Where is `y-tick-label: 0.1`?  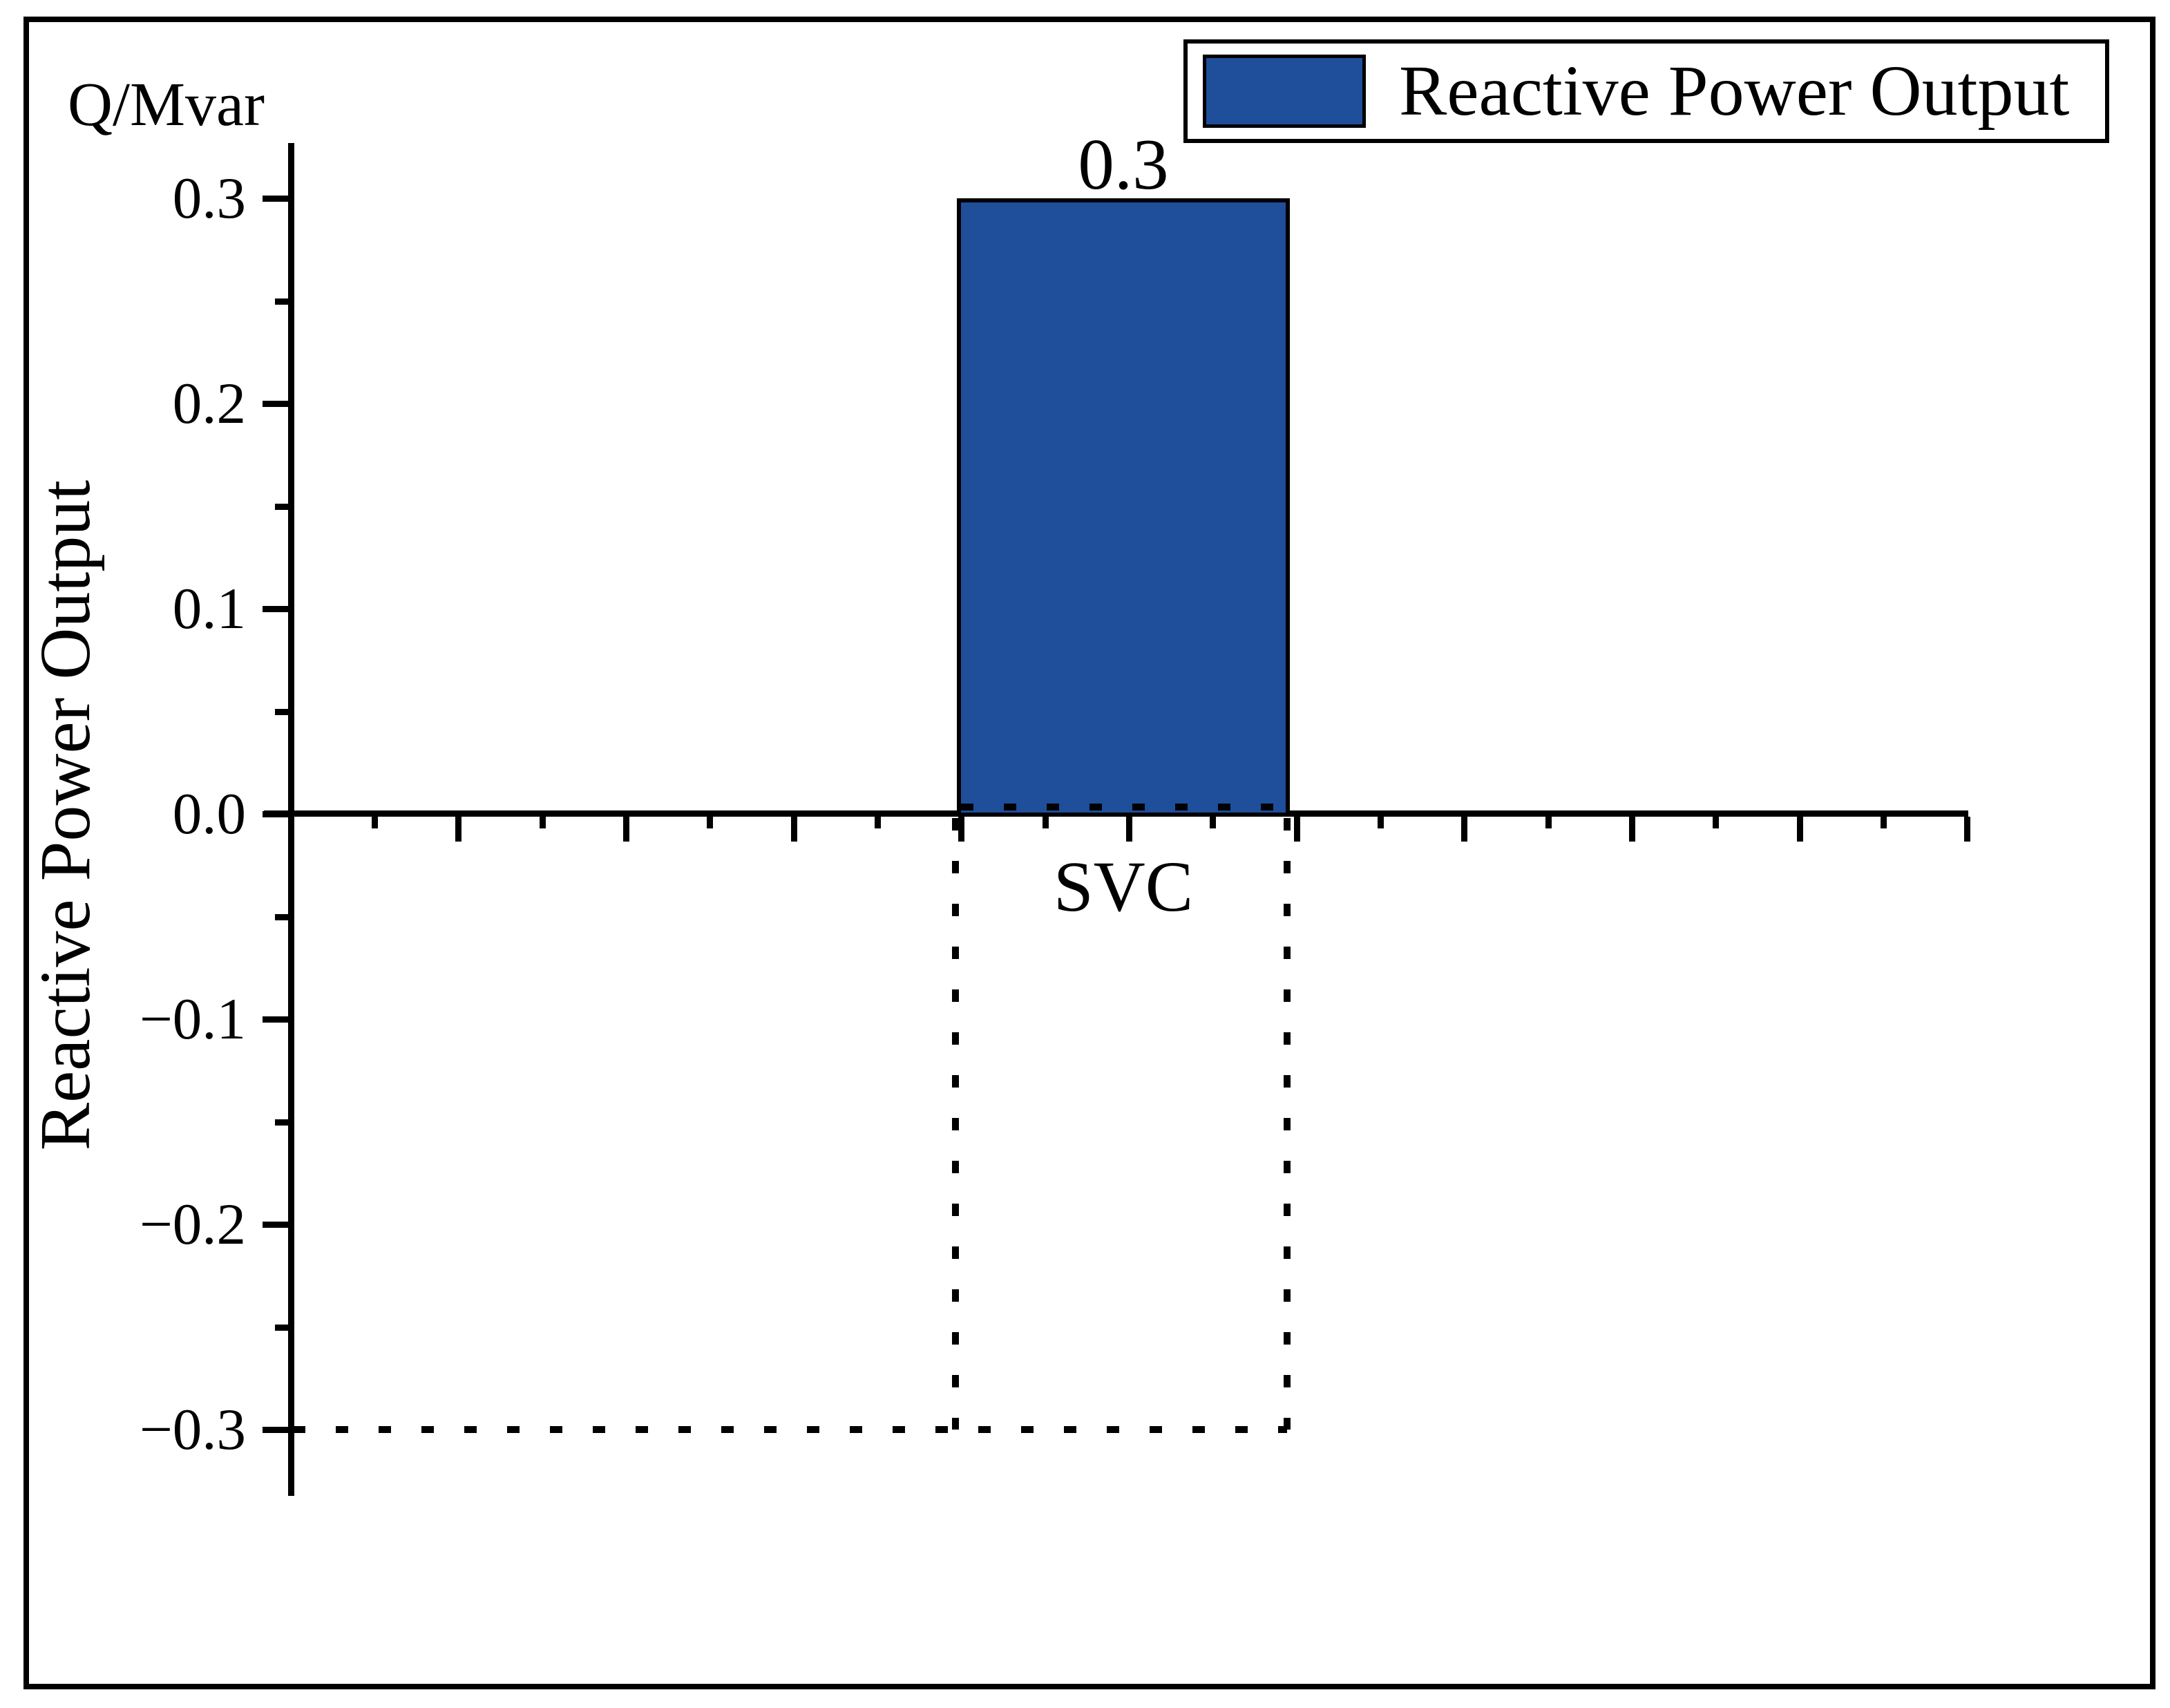 y-tick-label: 0.1 is located at coordinates (209, 608).